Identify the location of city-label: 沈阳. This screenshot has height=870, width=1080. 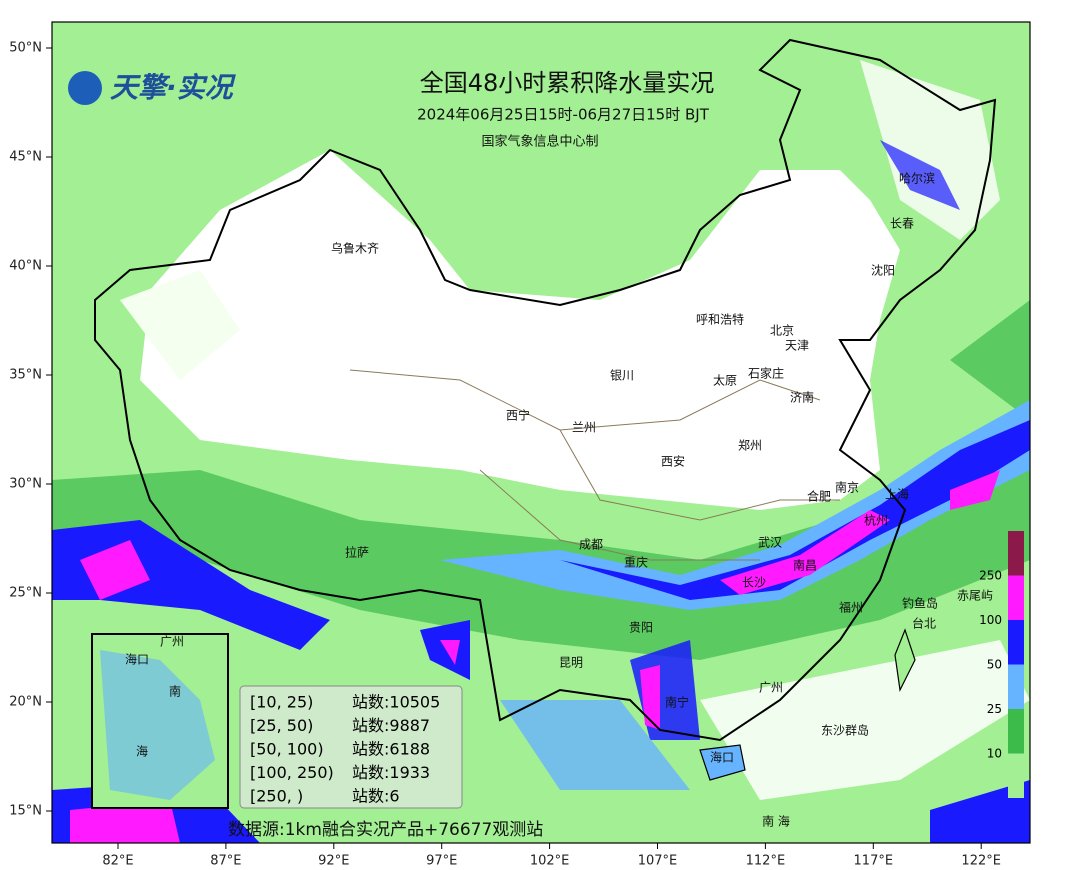
(883, 270).